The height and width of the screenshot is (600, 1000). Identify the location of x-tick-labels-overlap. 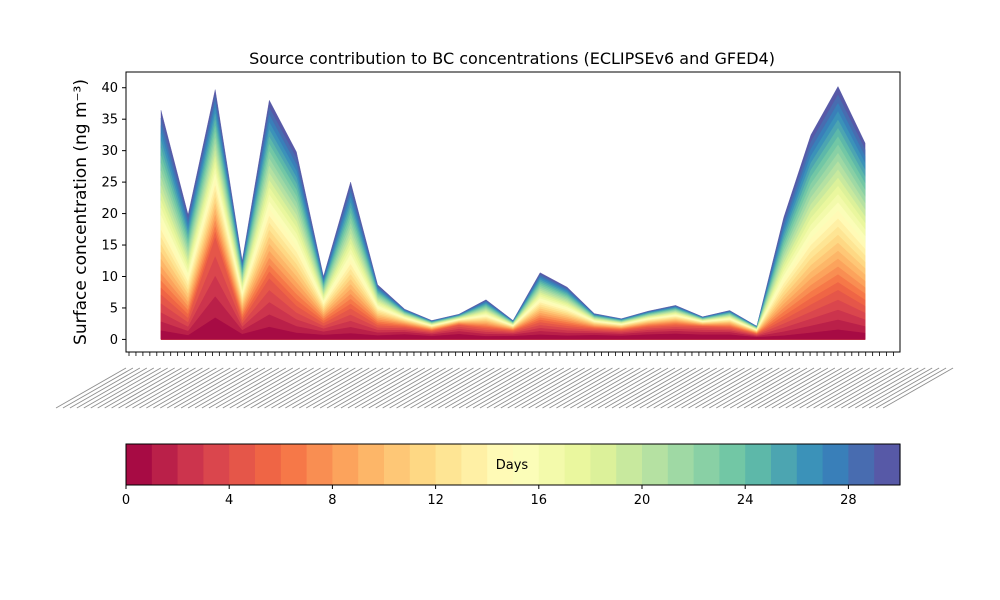
(504, 388).